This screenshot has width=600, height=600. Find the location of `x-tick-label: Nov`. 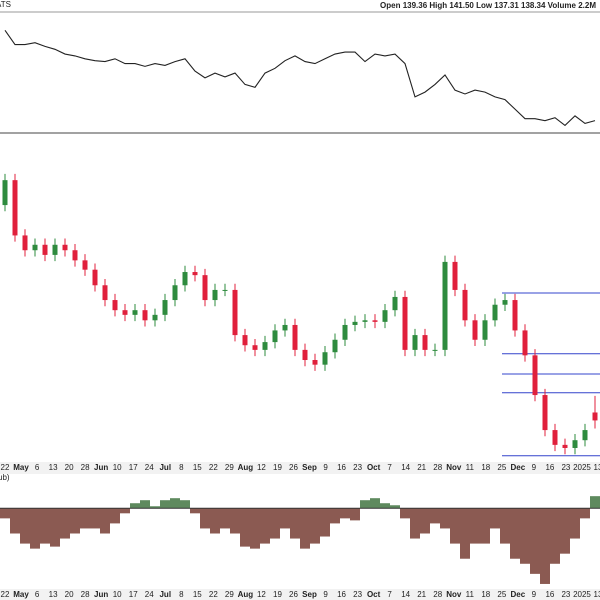

x-tick-label: Nov is located at coordinates (454, 467).